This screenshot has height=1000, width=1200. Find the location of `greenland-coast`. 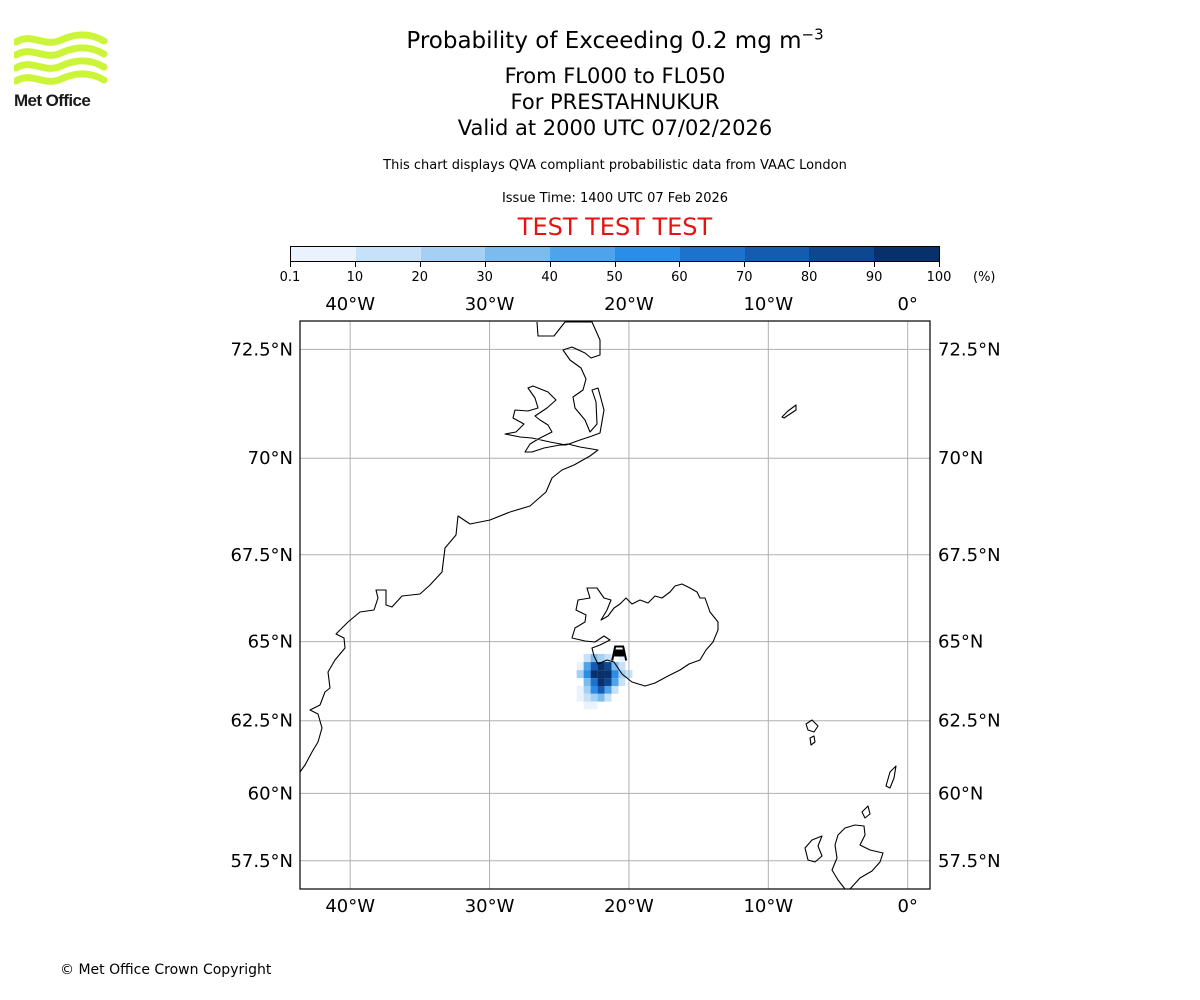

greenland-coast is located at coordinates (452, 547).